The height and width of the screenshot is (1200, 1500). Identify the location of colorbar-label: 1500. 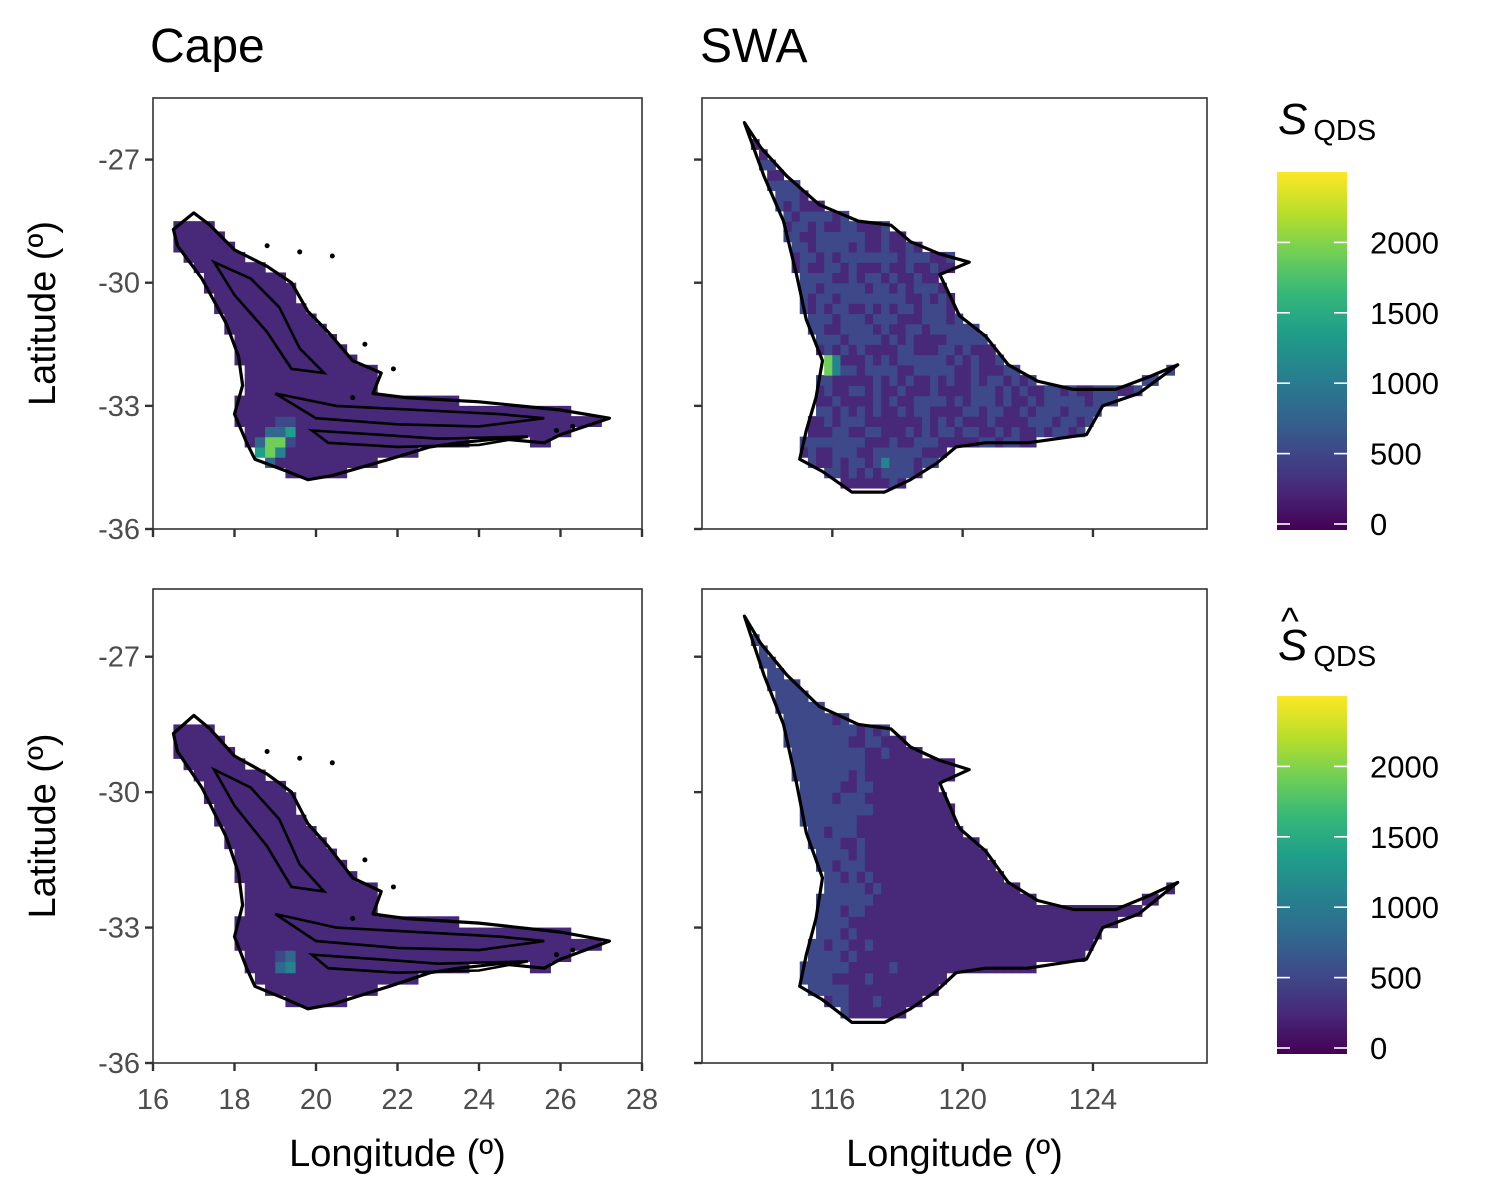
(1404, 837).